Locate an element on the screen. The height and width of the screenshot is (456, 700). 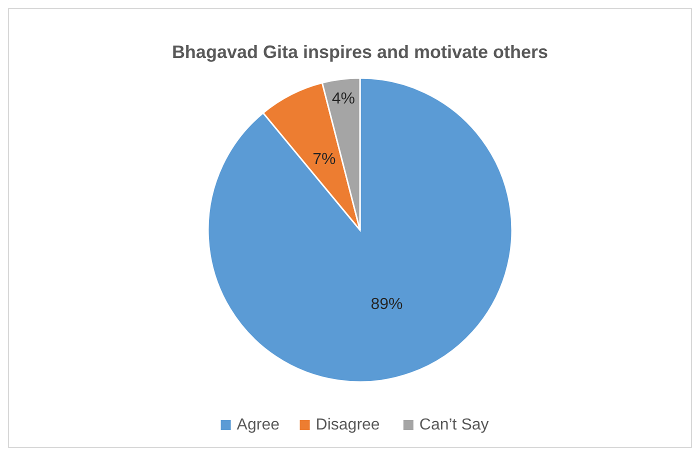
chart-title: Bhagavad Gita inspires and motivate others is located at coordinates (360, 52).